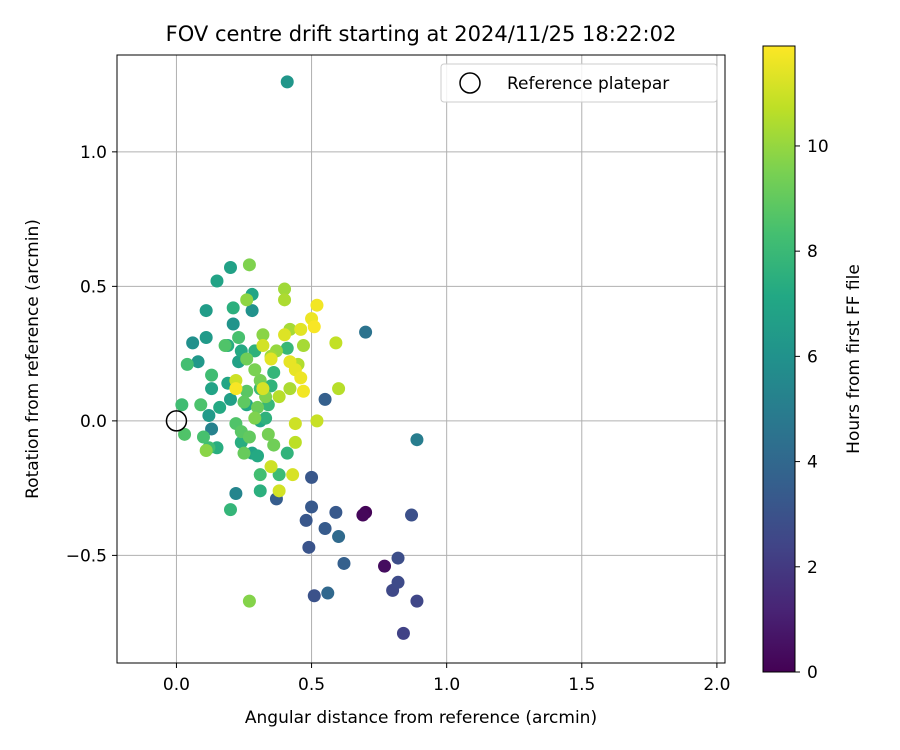  Describe the element at coordinates (86, 556) in the screenshot. I see `y-tick-label: −0.5` at that location.